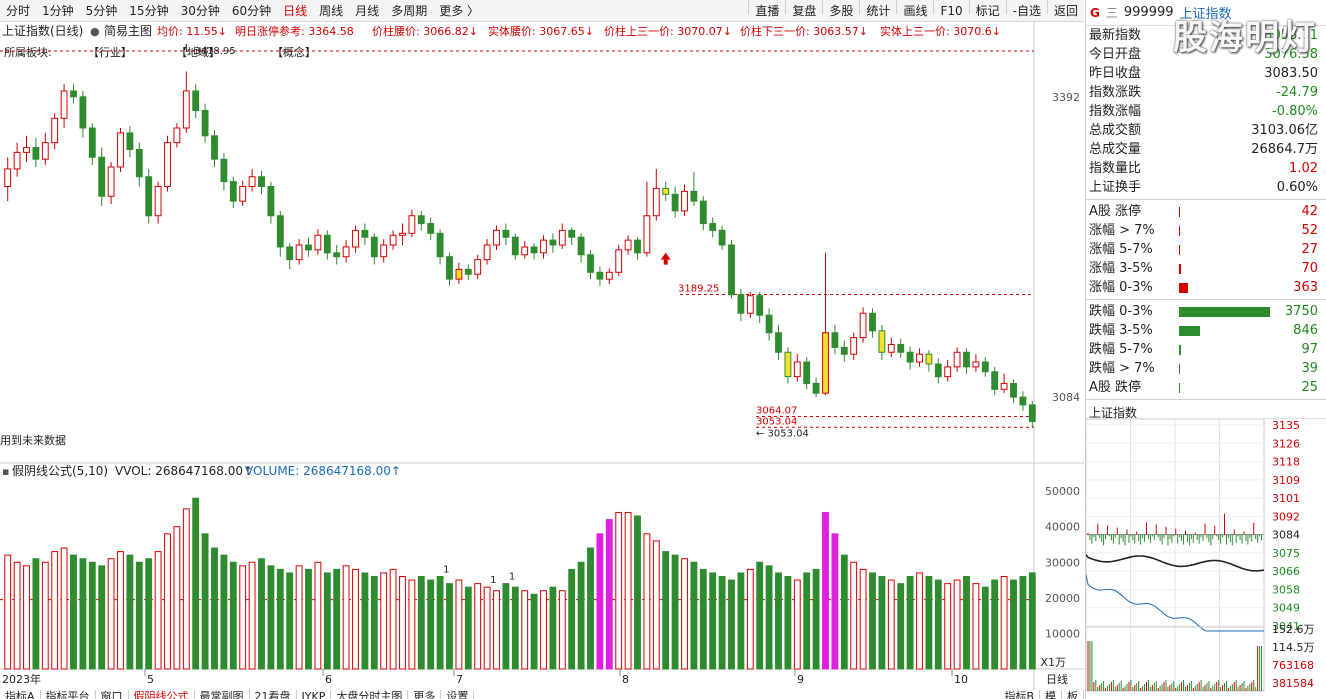 The height and width of the screenshot is (699, 1326). Describe the element at coordinates (1095, 12) in the screenshot. I see `g-icon: G` at that location.